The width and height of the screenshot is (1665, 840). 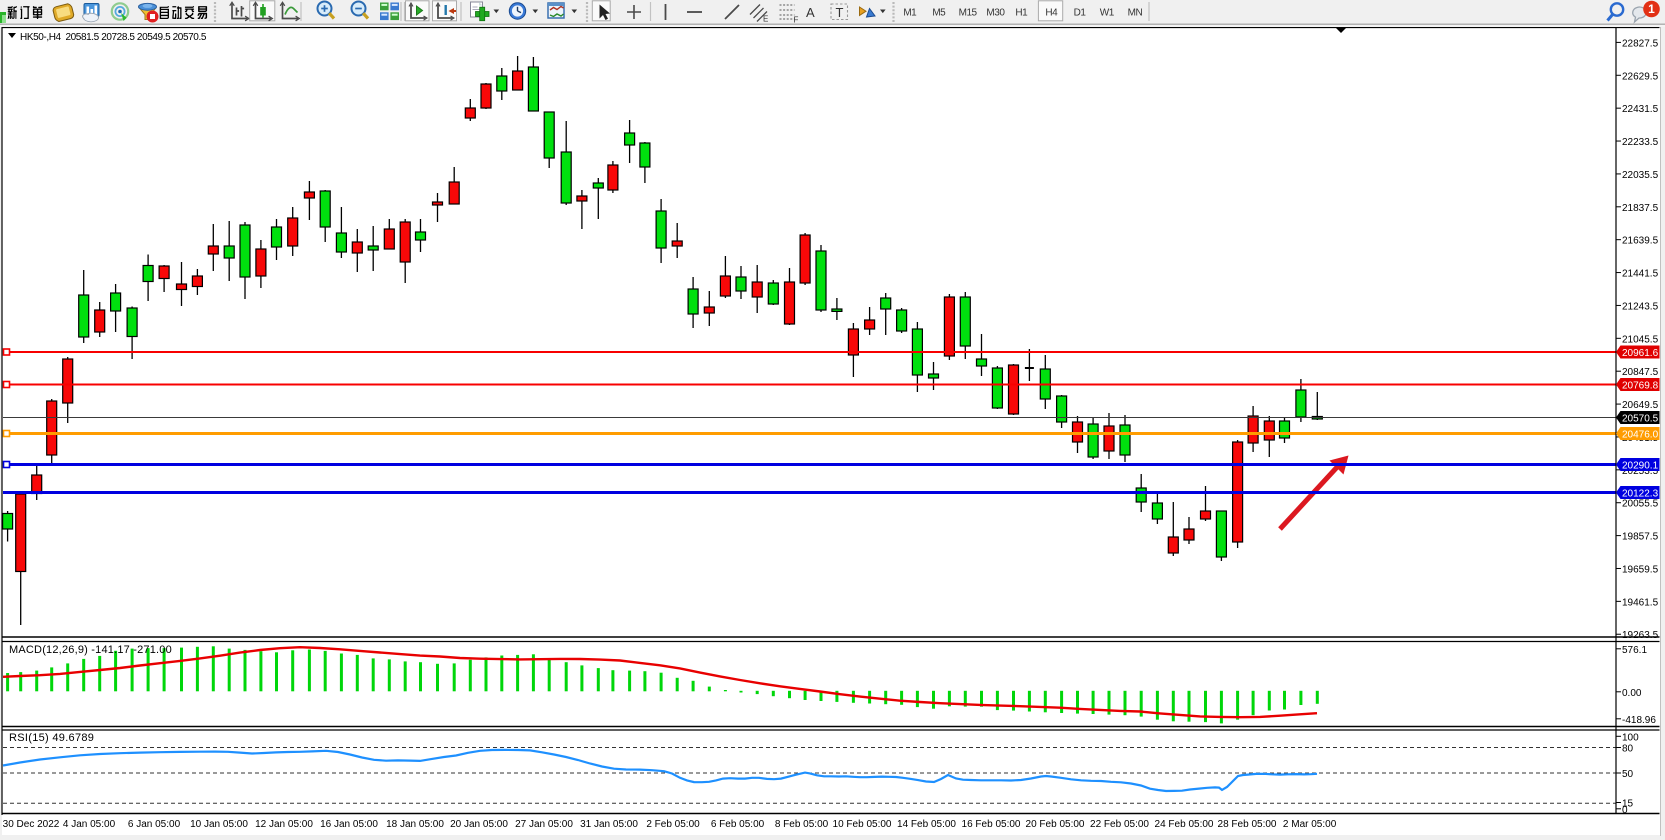 I want to click on svg-text: 24 Feb 05:00, so click(x=1184, y=824).